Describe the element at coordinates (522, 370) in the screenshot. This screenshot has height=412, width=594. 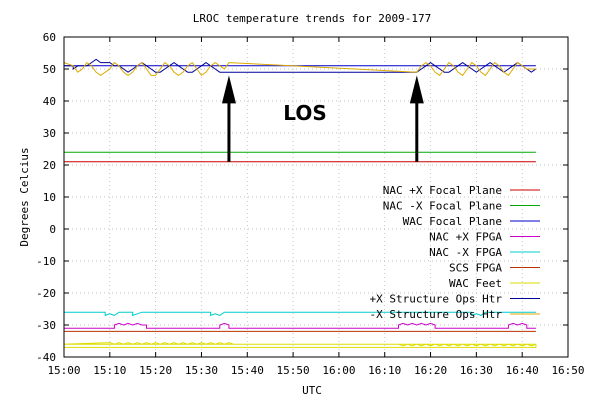
I see `x-tick-label: 16:40` at that location.